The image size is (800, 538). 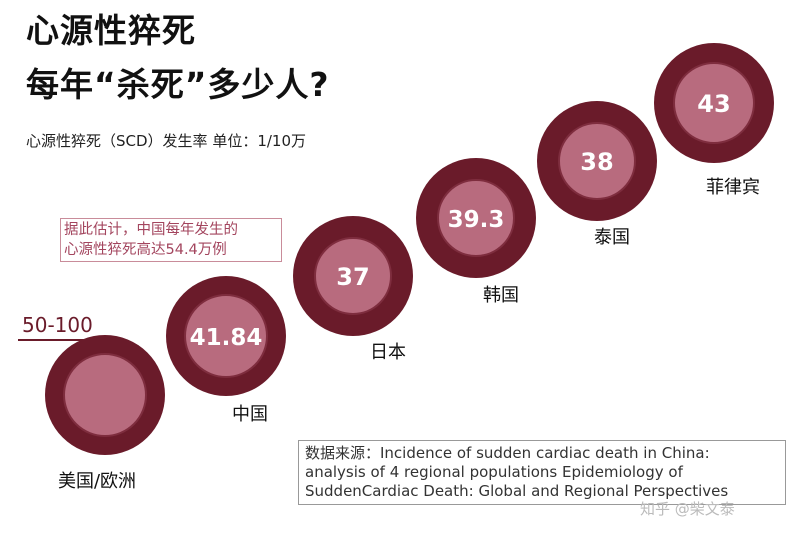 What do you see at coordinates (178, 84) in the screenshot?
I see `page-title-line-2: 每年“杀死”多少人?` at bounding box center [178, 84].